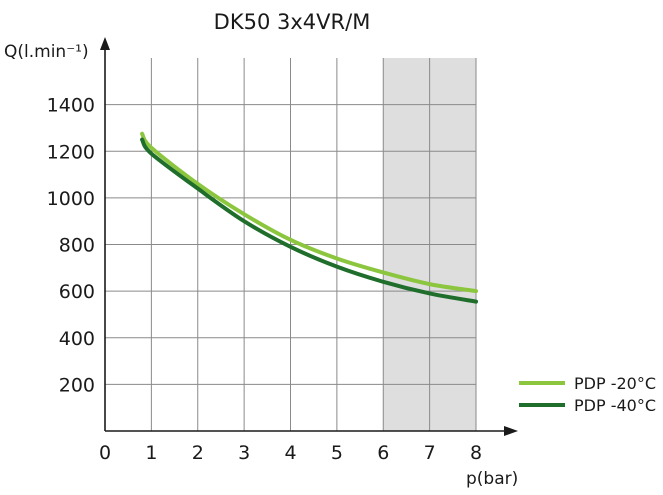 This screenshot has height=495, width=663. What do you see at coordinates (105, 43) in the screenshot?
I see `y-axis-arrow` at bounding box center [105, 43].